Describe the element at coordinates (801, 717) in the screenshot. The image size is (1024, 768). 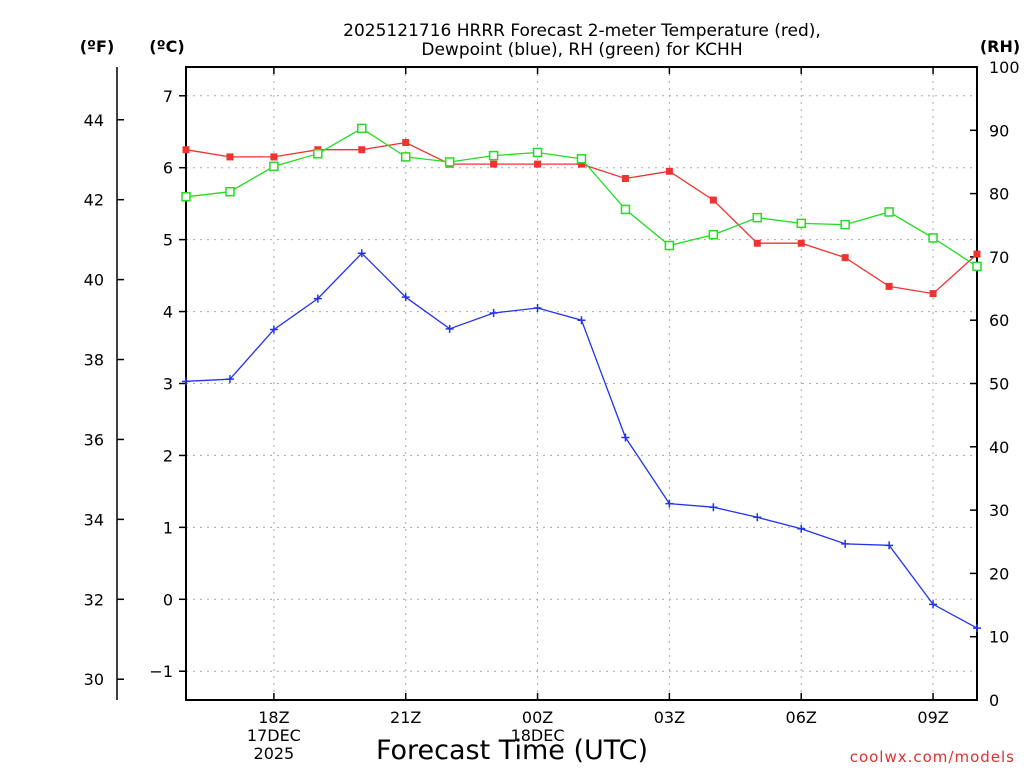
I see `time-tick-label: 06Z` at that location.